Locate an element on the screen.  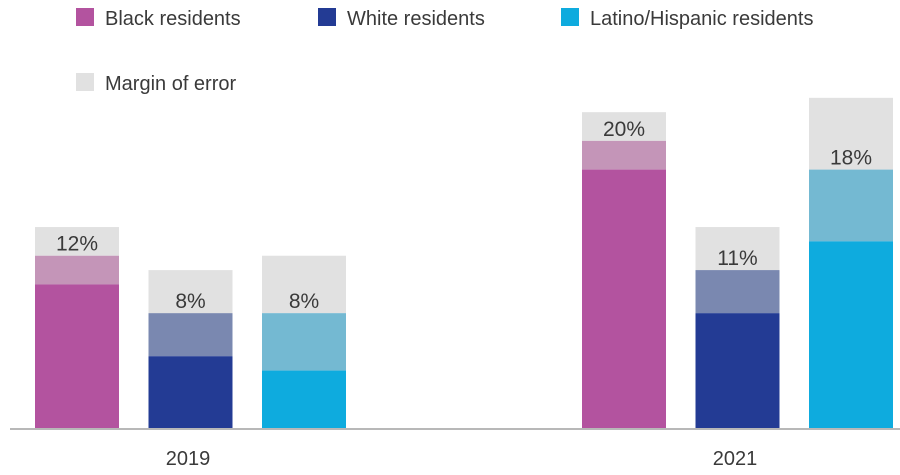
bar-group-latino-hispanic-residents-2021: 18% is located at coordinates (851, 262).